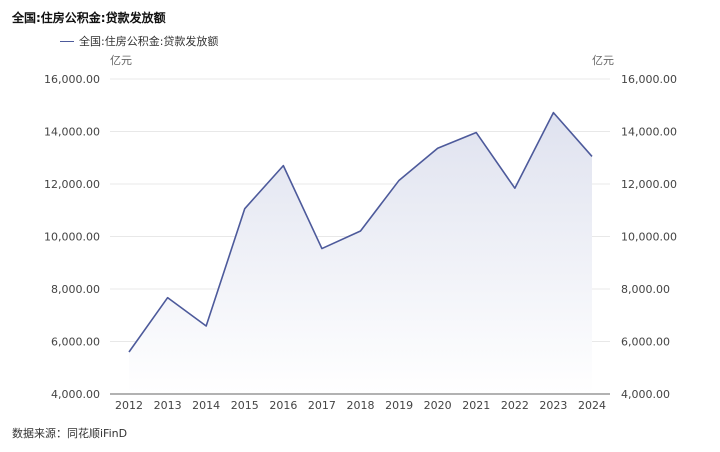 This screenshot has width=720, height=452. What do you see at coordinates (645, 342) in the screenshot?
I see `y-tick-label-right: 6,000.00` at bounding box center [645, 342].